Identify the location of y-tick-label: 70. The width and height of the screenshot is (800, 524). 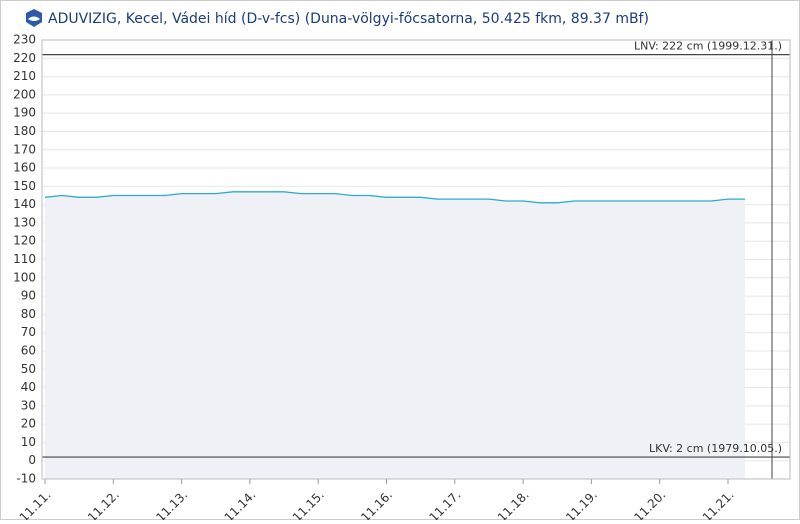
(28, 332).